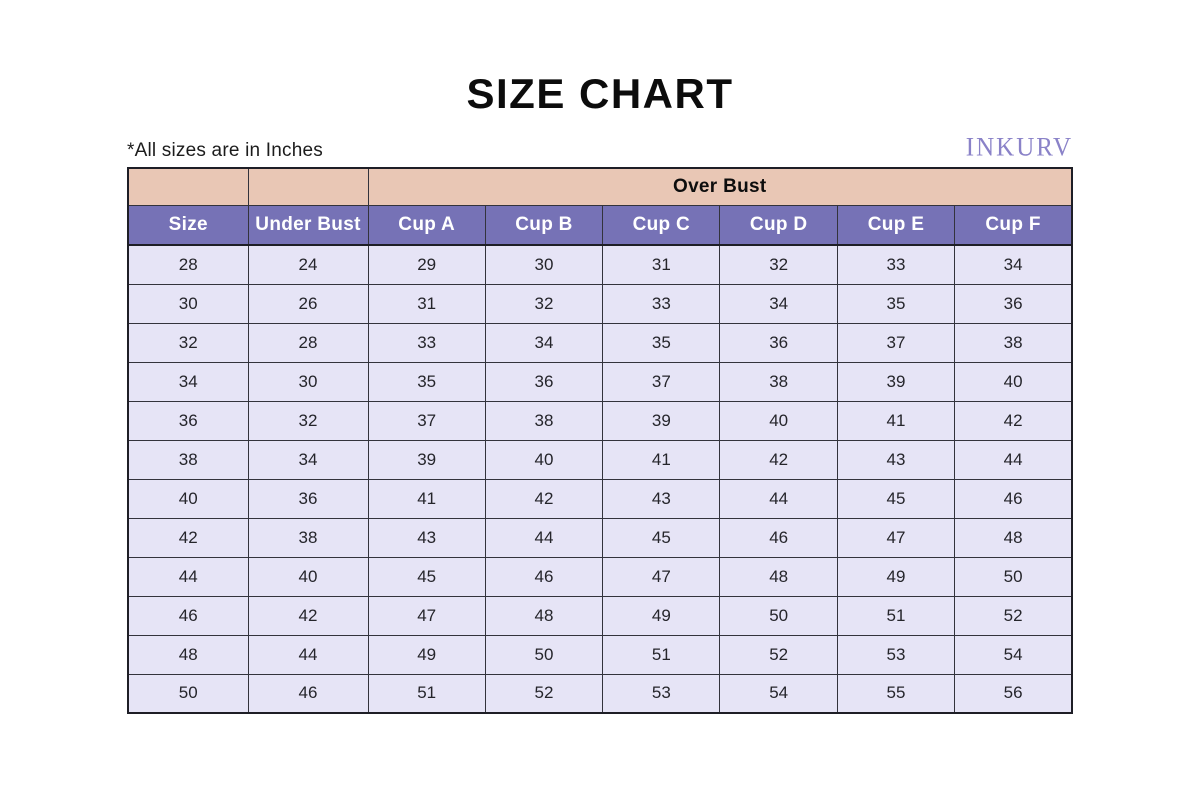 Image resolution: width=1200 pixels, height=800 pixels. Describe the element at coordinates (600, 381) in the screenshot. I see `table-row: 34 30 35 36 37 38 39 40` at that location.